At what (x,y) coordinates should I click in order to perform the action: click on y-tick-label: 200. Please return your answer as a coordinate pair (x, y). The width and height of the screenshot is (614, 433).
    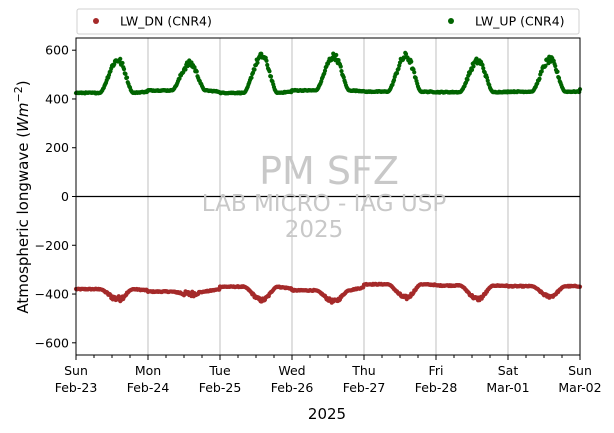
    Looking at the image, I should click on (57, 147).